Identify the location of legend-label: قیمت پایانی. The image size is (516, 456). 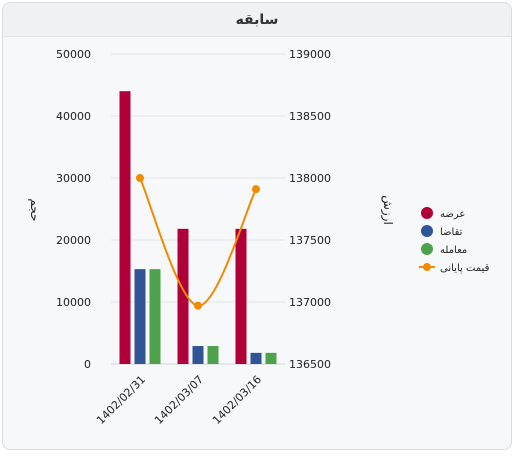
(465, 268).